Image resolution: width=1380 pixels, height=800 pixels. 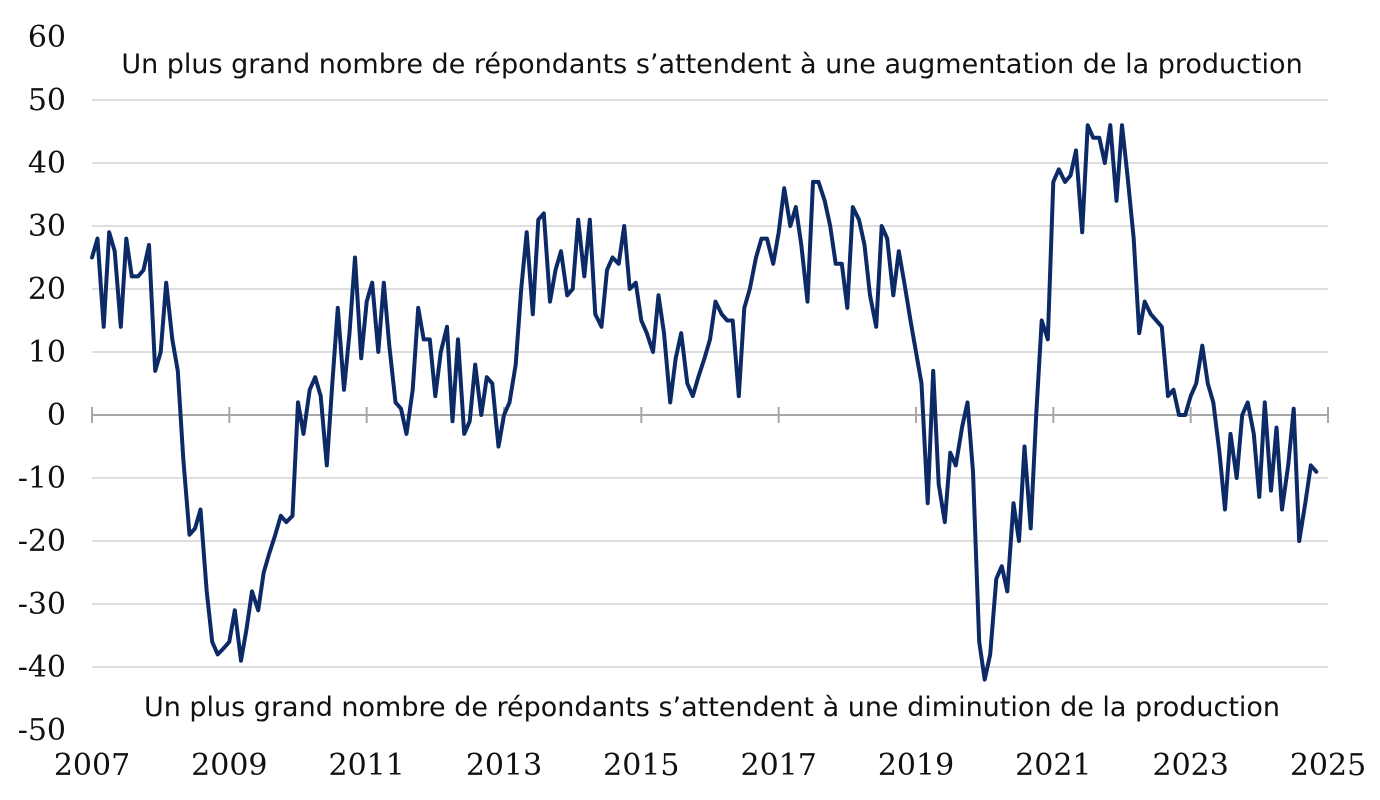 I want to click on x-tick-label: 2011, so click(x=366, y=765).